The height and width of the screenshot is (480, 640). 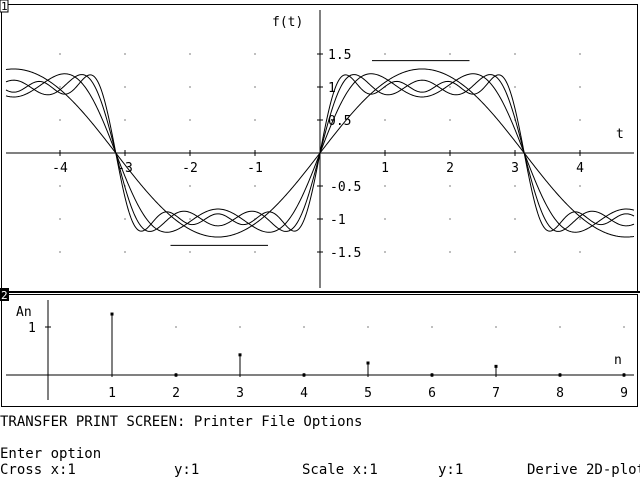 I want to click on x-tick-label: -4, so click(x=60, y=168).